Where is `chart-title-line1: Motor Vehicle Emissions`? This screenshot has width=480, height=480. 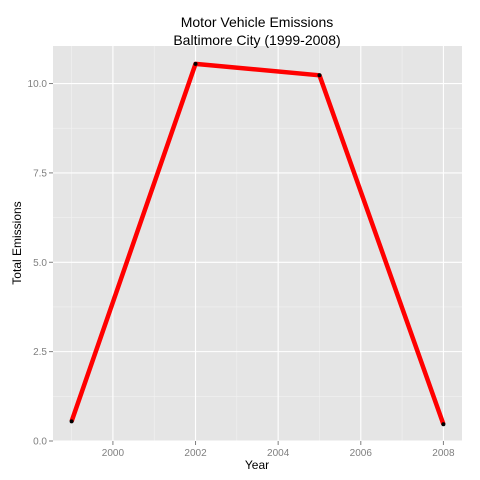 chart-title-line1: Motor Vehicle Emissions is located at coordinates (257, 22).